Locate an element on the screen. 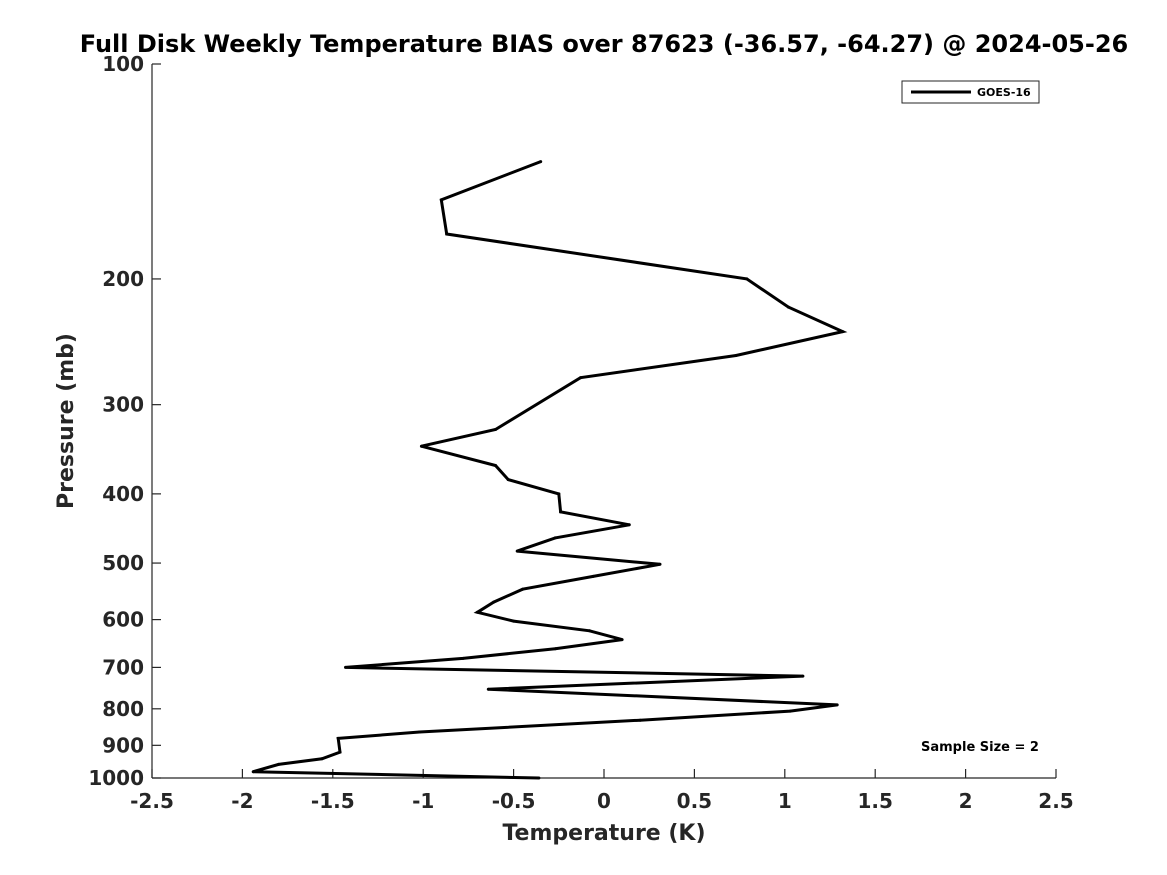 The height and width of the screenshot is (875, 1167). y-tick-label: 700 is located at coordinates (123, 667).